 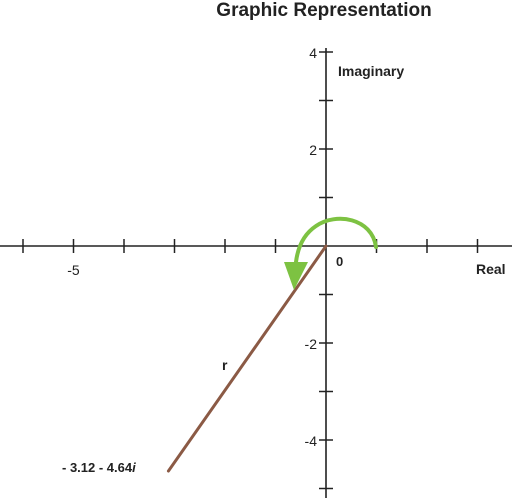 I want to click on y-tick-label: -4, so click(x=311, y=441).